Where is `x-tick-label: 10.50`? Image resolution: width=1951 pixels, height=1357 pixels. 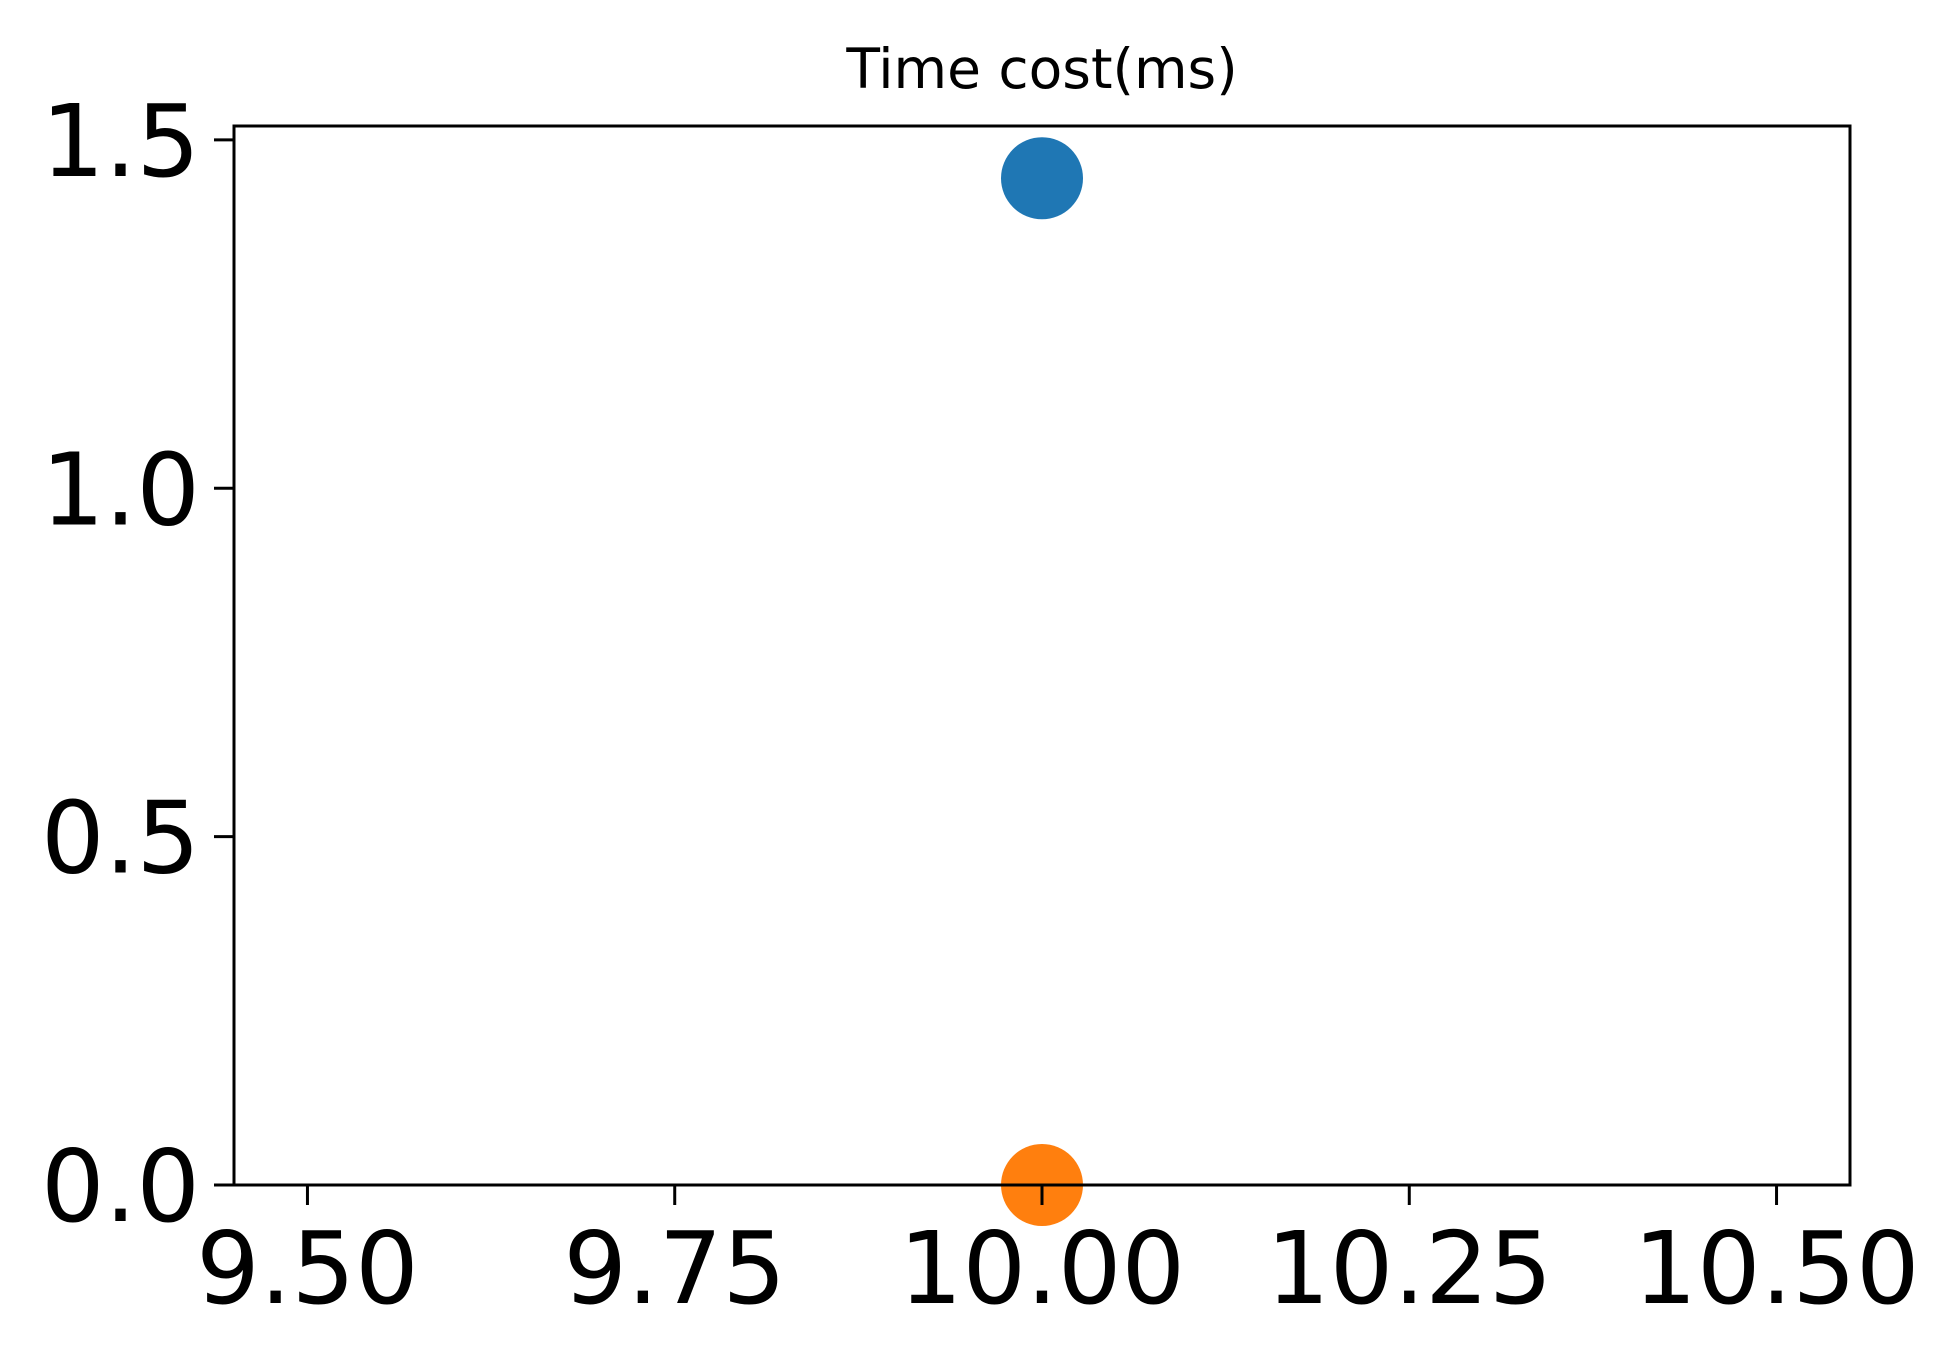
x-tick-label: 10.50 is located at coordinates (1776, 1268).